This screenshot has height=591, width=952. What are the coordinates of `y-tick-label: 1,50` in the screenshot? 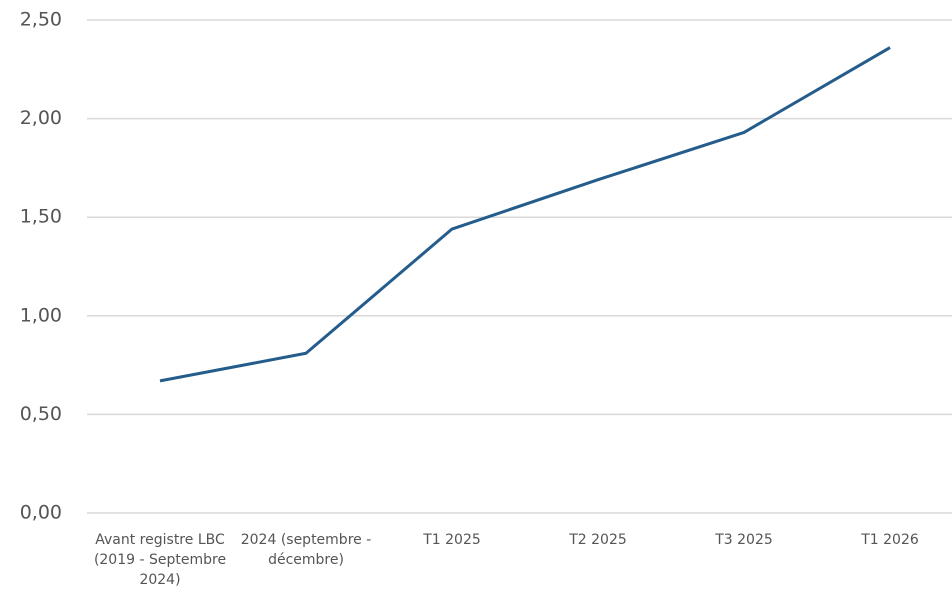 It's located at (41, 217).